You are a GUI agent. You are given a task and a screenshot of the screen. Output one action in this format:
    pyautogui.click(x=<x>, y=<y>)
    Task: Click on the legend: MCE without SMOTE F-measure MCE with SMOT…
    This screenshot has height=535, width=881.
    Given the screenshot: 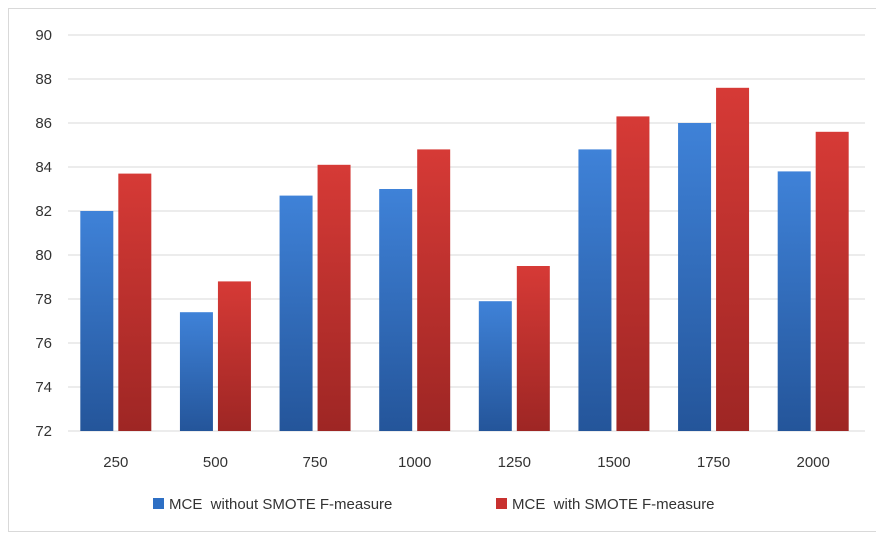 What is the action you would take?
    pyautogui.click(x=434, y=504)
    